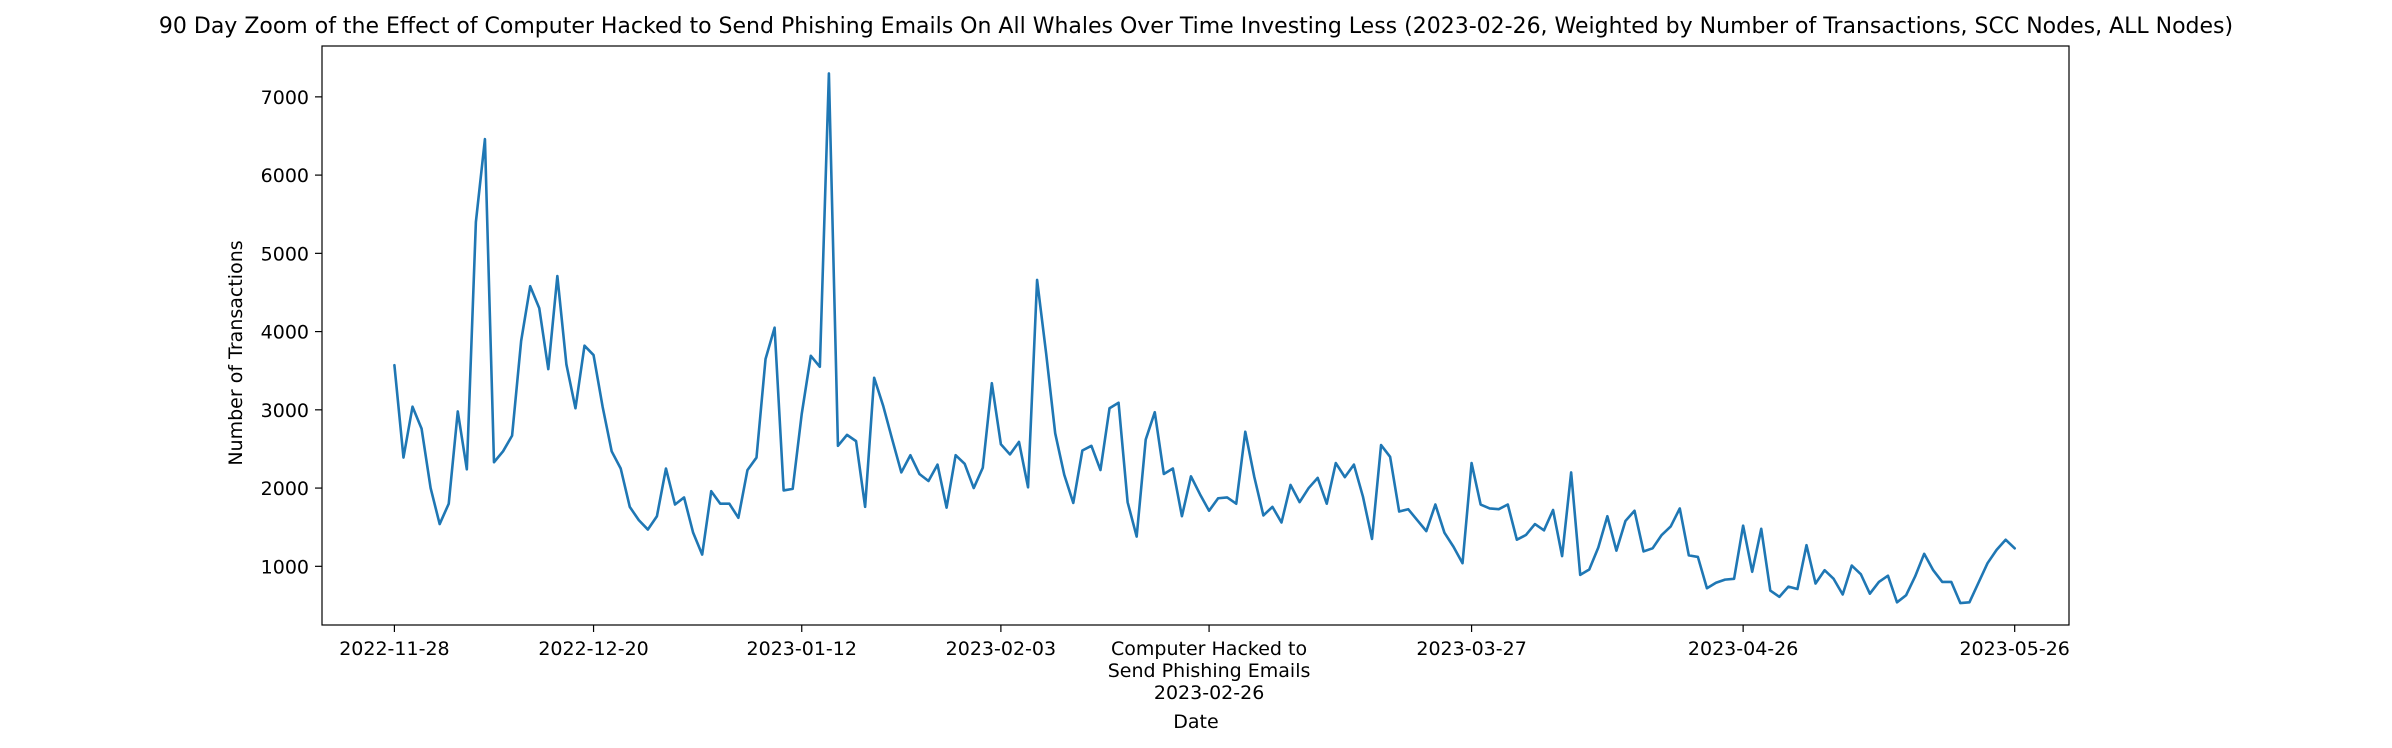  I want to click on y-tick-label: 2000, so click(285, 489).